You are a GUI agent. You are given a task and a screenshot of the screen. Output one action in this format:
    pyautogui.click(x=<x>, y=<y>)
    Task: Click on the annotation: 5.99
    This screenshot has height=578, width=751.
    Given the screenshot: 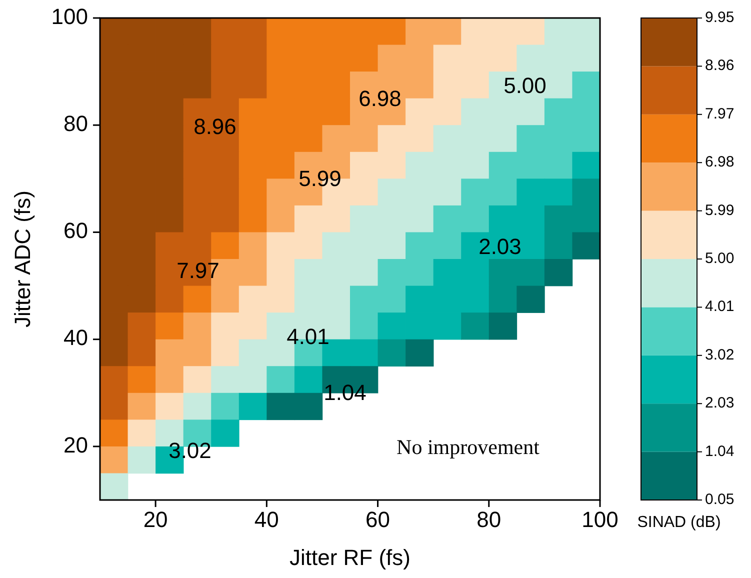 What is the action you would take?
    pyautogui.click(x=320, y=178)
    